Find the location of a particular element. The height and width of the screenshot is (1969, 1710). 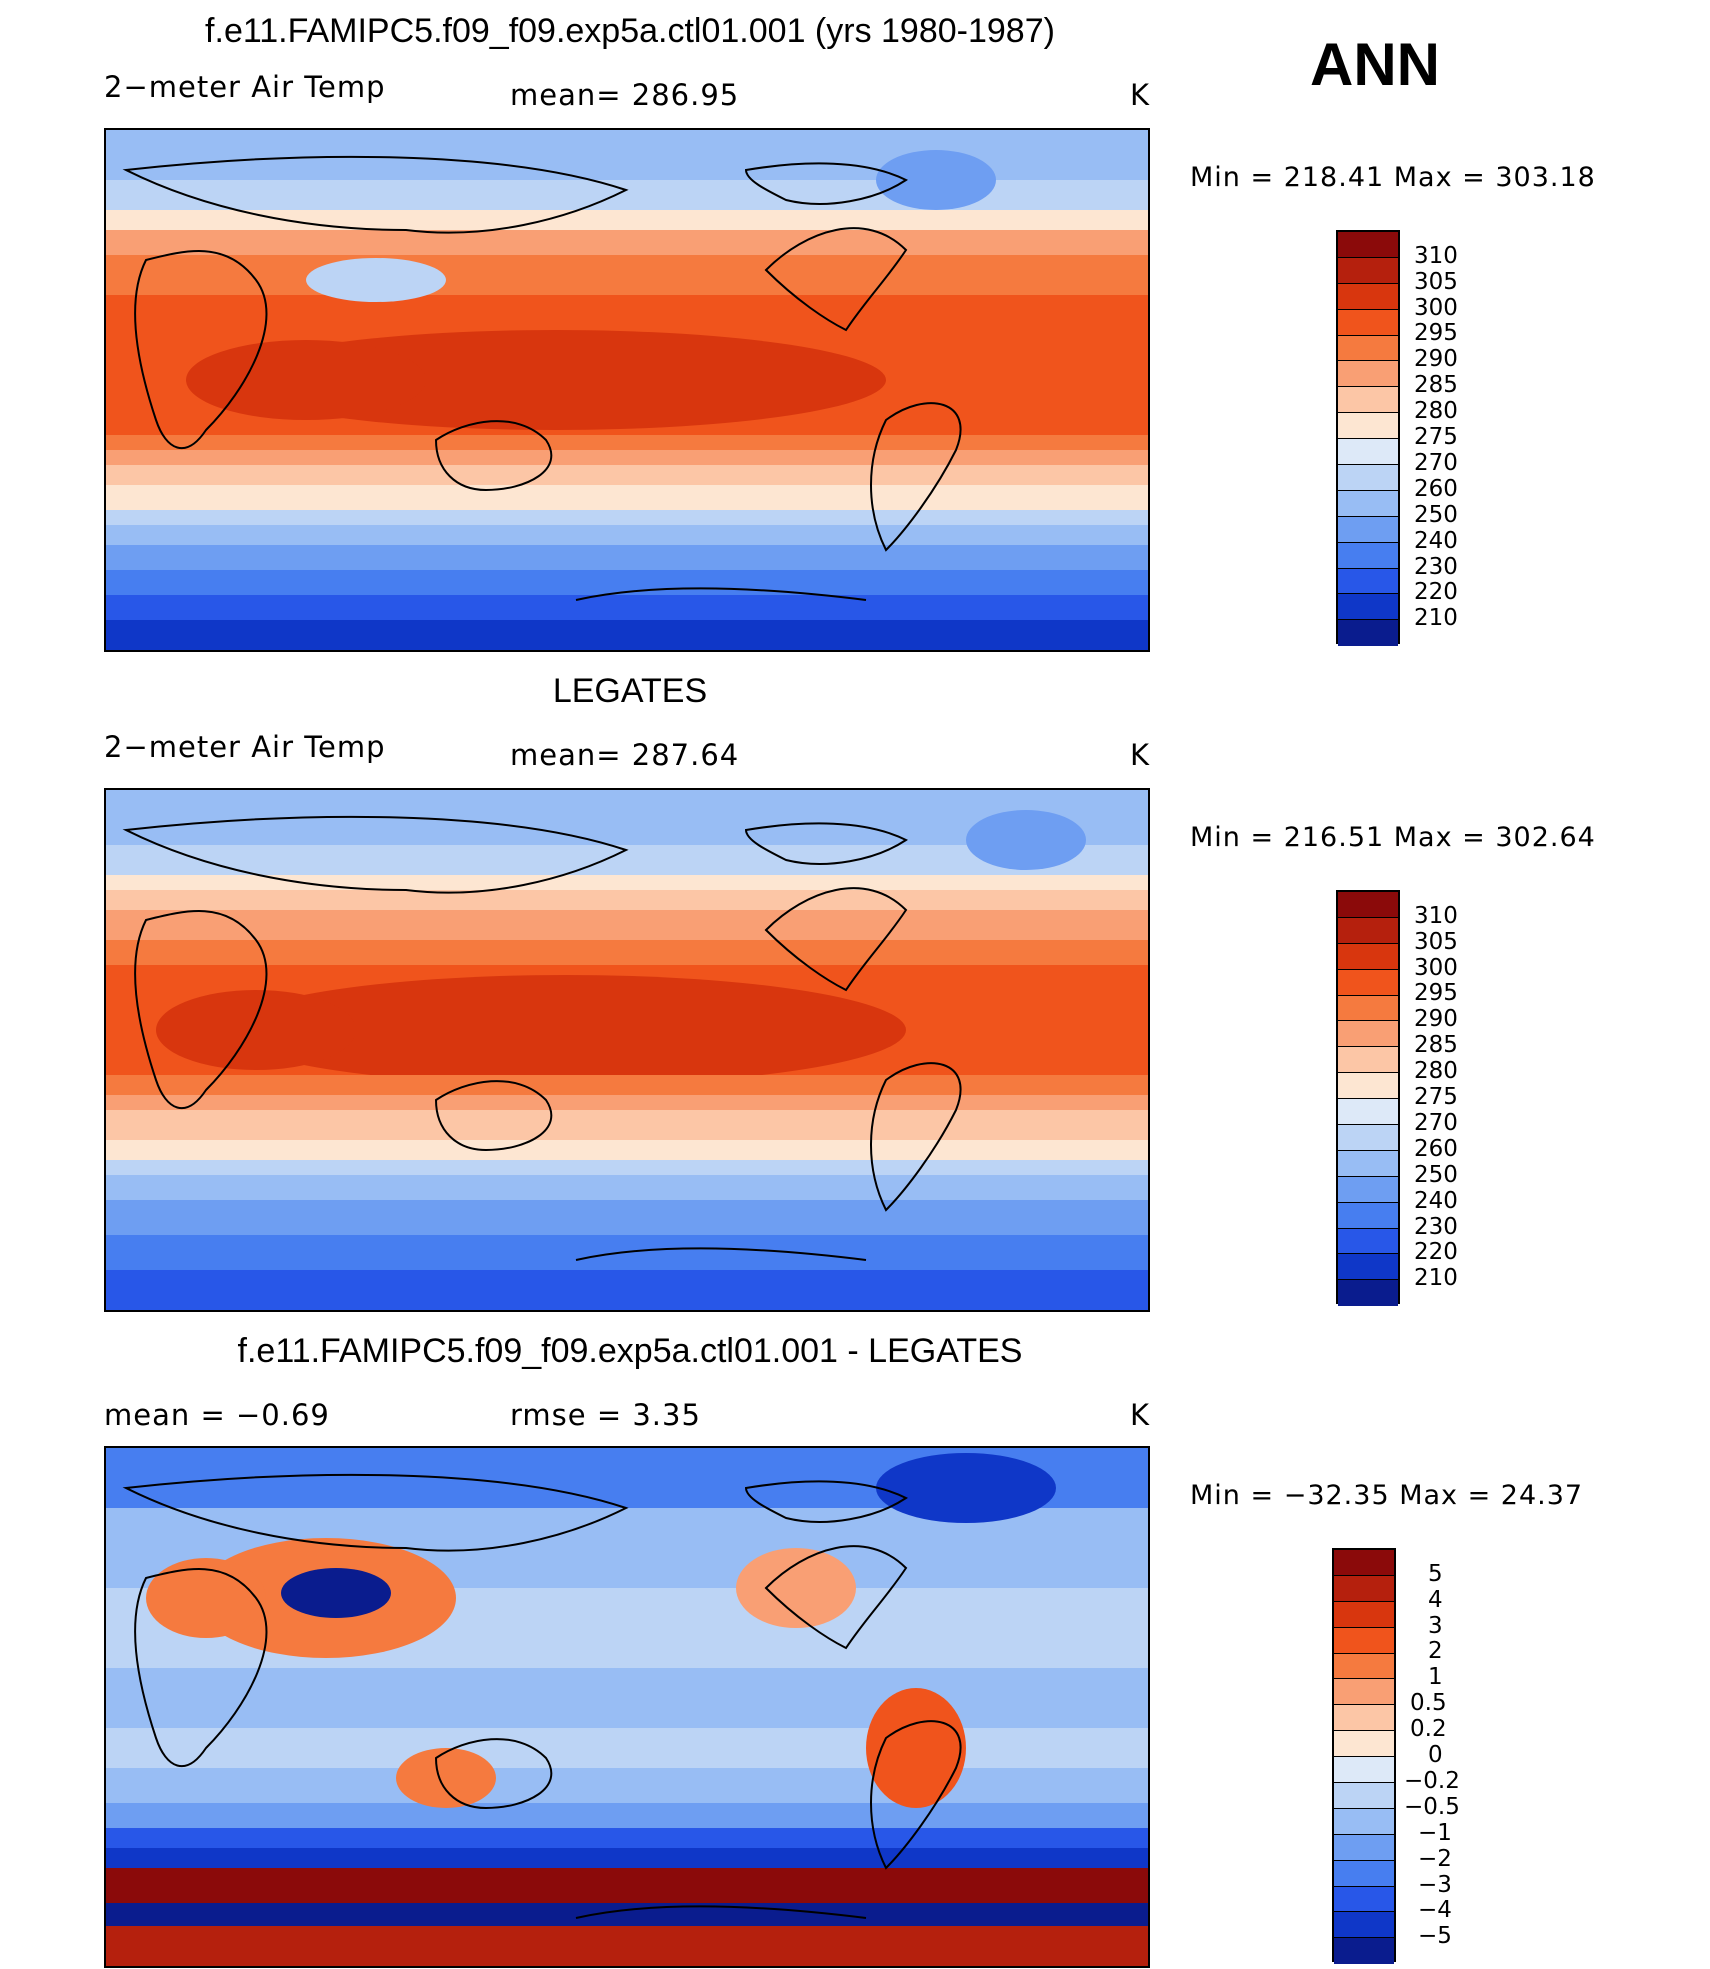

panel2-cbar-label: 305 is located at coordinates (1436, 942).